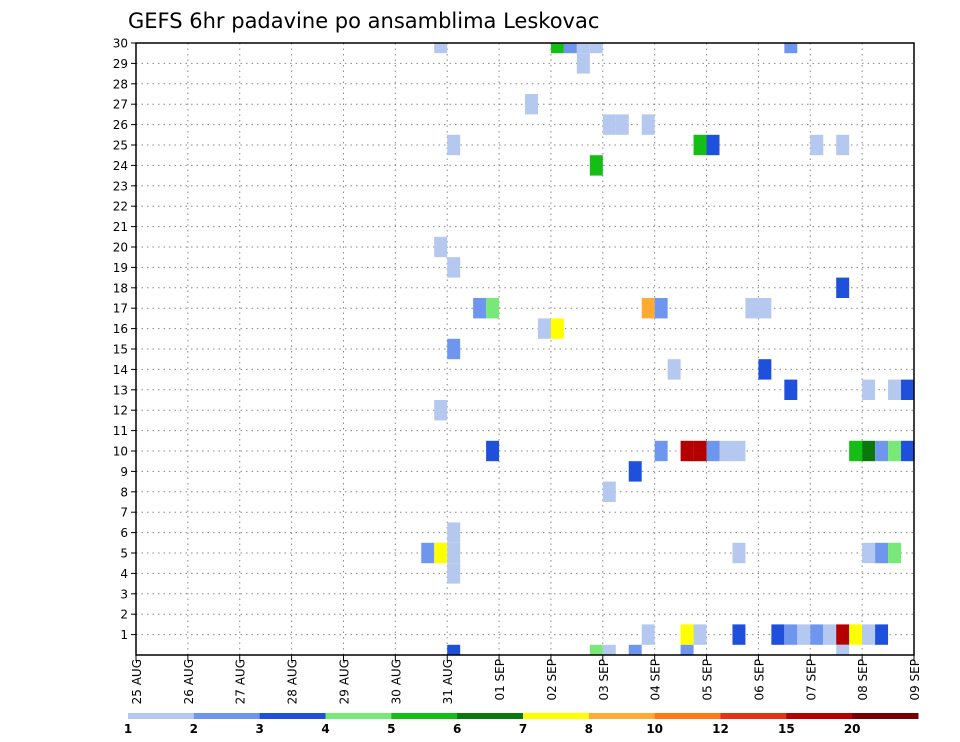  I want to click on y-tick-label: 23, so click(120, 186).